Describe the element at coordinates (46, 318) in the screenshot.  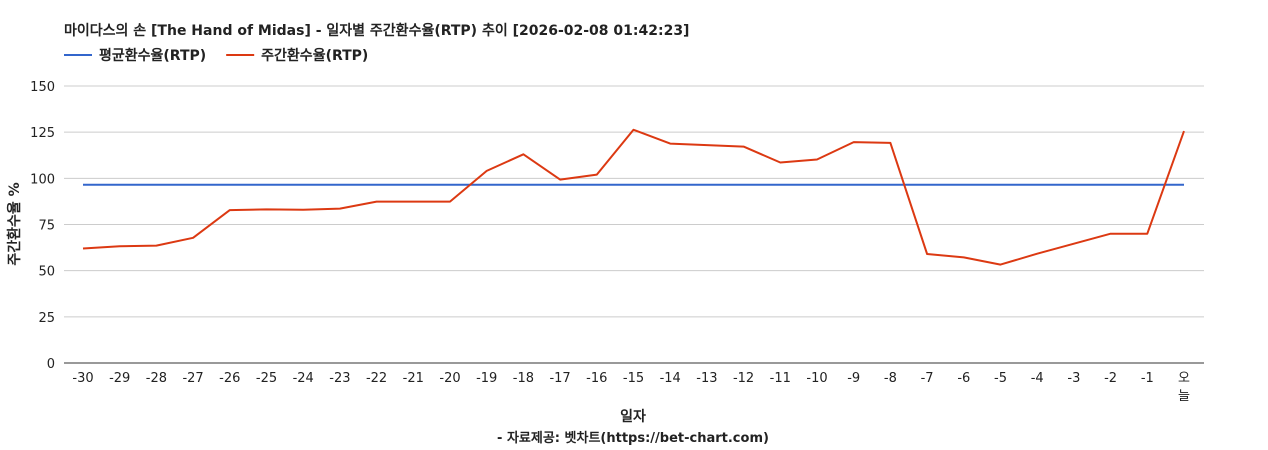
I see `y-tick-label: 25` at that location.